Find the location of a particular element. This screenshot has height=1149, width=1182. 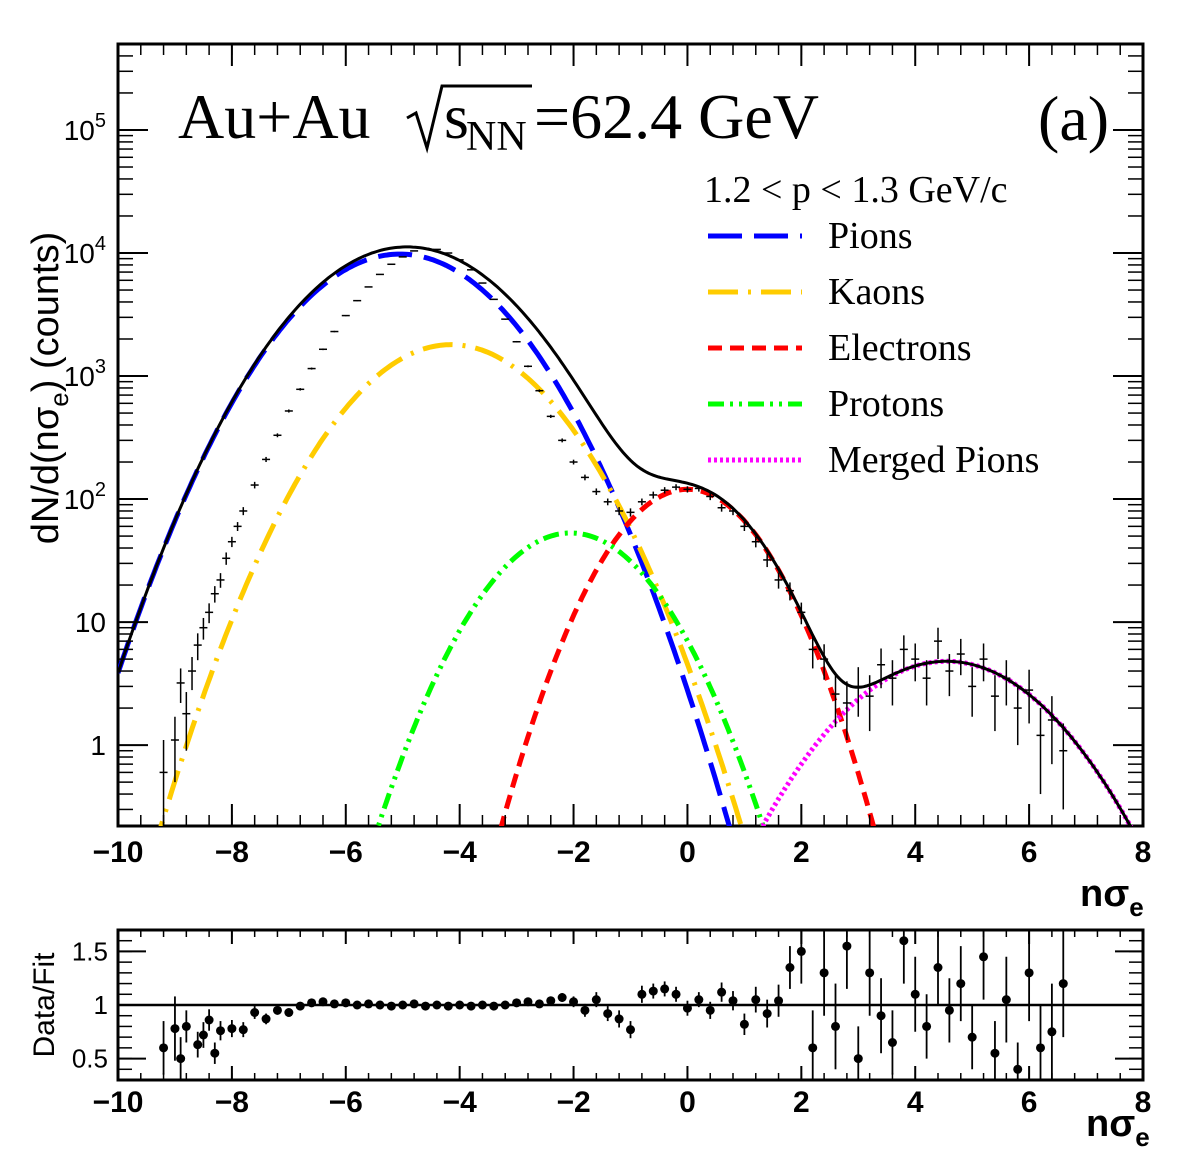

x-tick-label: 0 is located at coordinates (687, 852).